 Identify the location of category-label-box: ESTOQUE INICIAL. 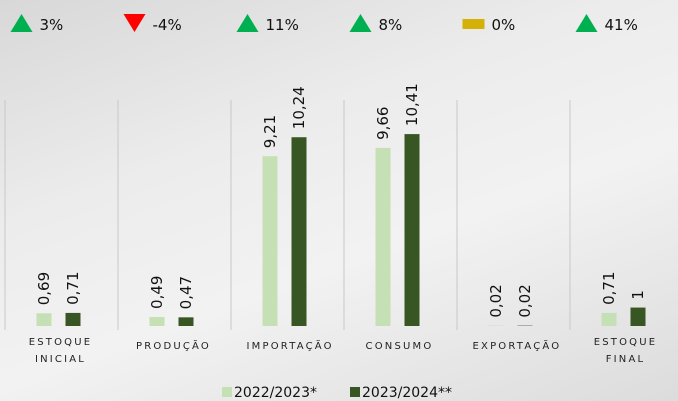
(61, 351).